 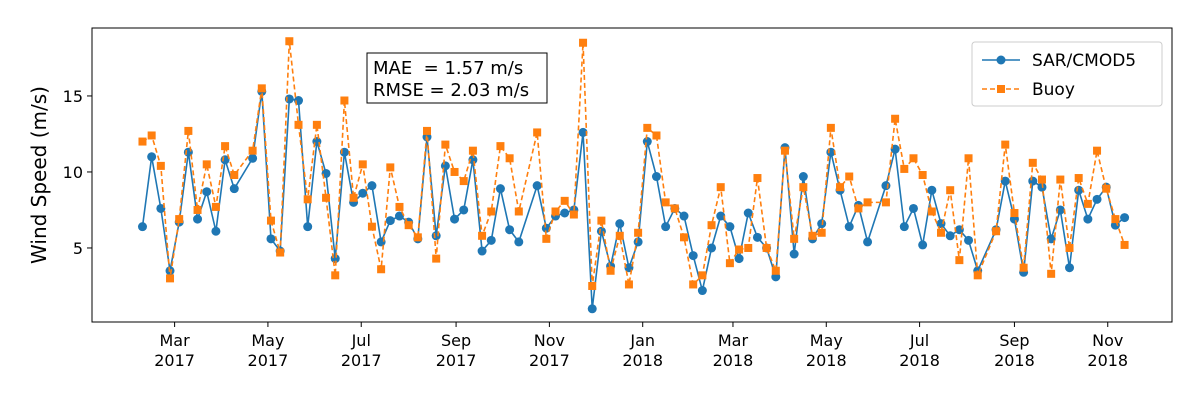 What do you see at coordinates (78, 248) in the screenshot?
I see `y-tick-label: 5` at bounding box center [78, 248].